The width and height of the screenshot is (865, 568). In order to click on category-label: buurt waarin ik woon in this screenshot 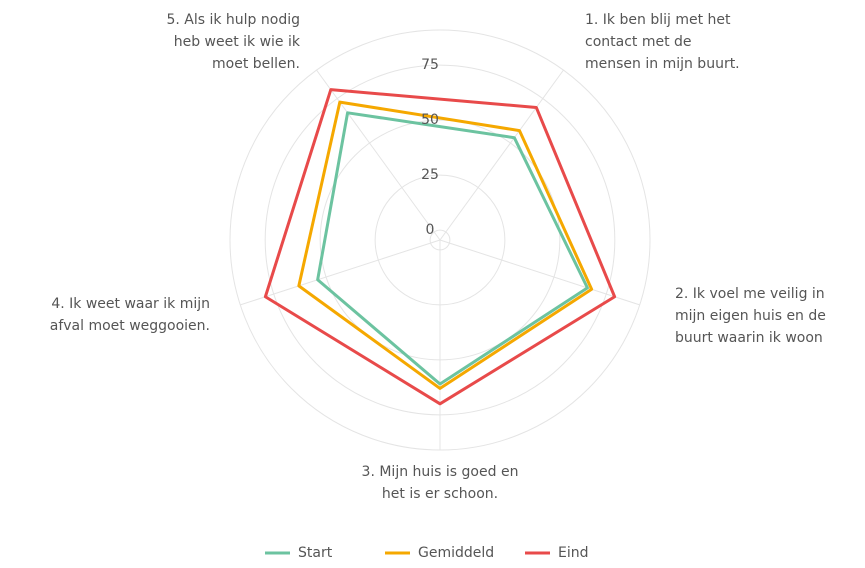, I will do `click(749, 338)`.